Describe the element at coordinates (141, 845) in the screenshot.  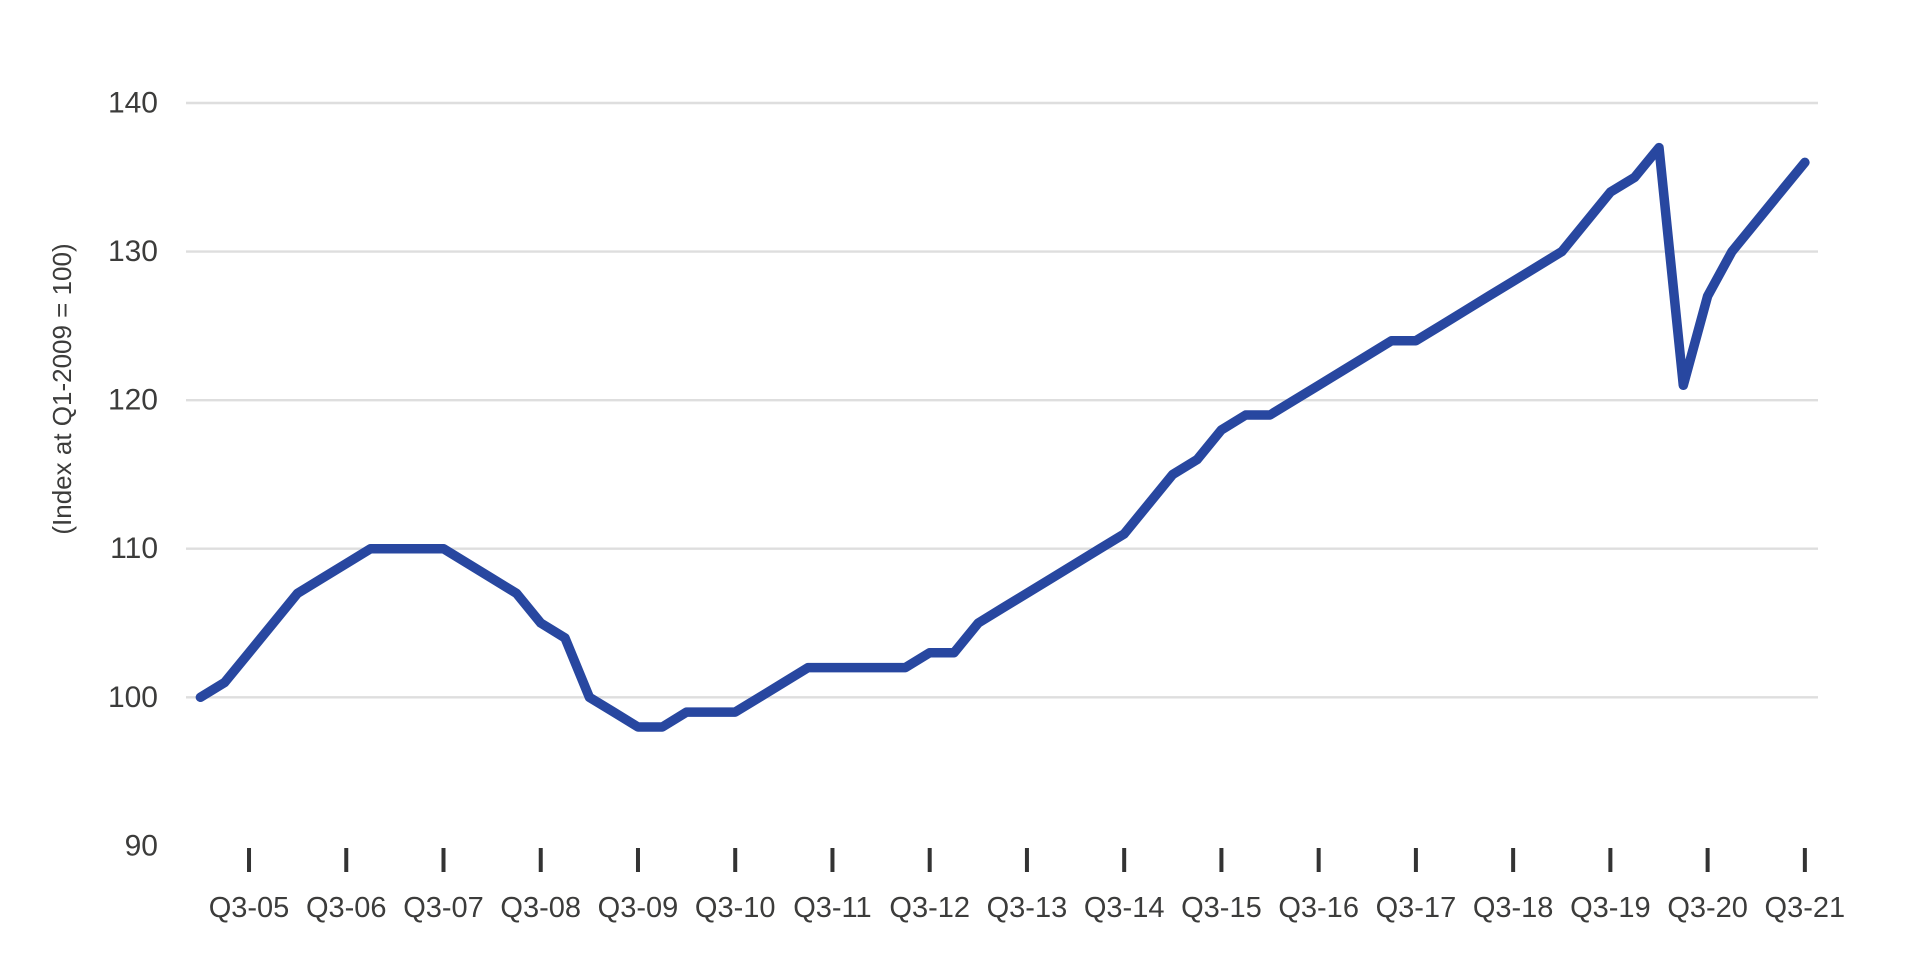
I see `y-tick-label-90: 90` at that location.